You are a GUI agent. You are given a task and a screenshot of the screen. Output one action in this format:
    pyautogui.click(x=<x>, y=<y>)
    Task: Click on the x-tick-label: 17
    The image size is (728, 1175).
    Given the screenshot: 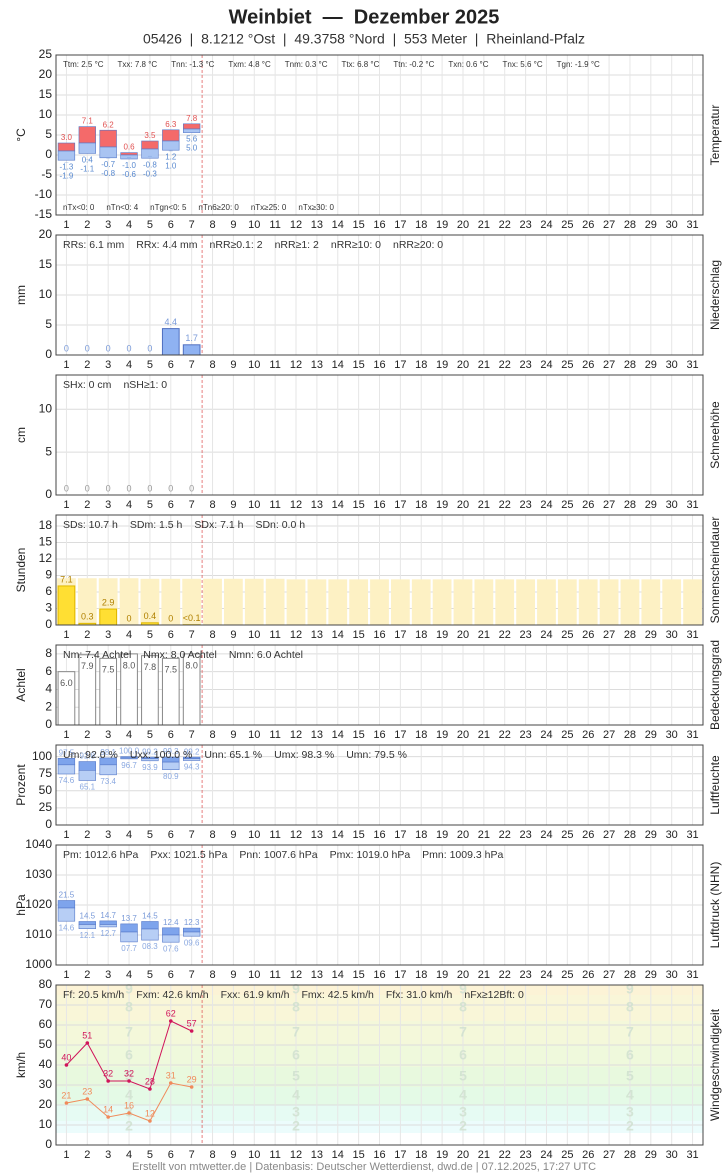 What is the action you would take?
    pyautogui.click(x=400, y=1155)
    